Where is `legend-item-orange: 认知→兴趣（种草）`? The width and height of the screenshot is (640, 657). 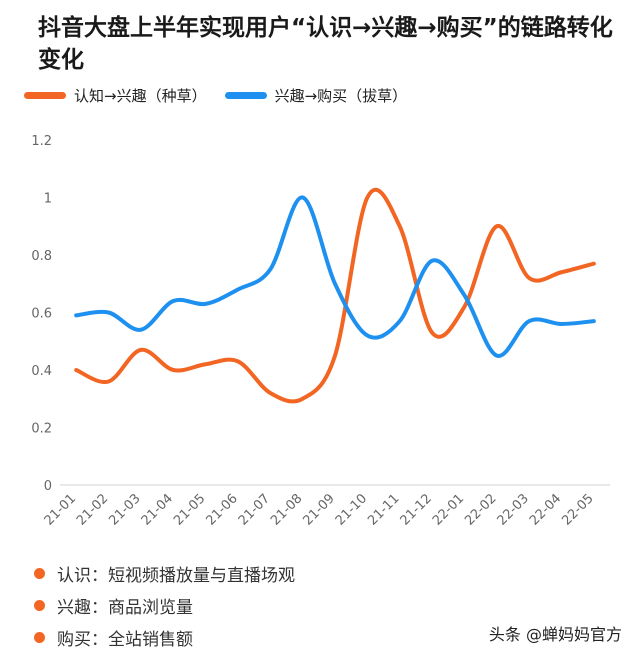
legend-item-orange: 认知→兴趣（种草） is located at coordinates (115, 95).